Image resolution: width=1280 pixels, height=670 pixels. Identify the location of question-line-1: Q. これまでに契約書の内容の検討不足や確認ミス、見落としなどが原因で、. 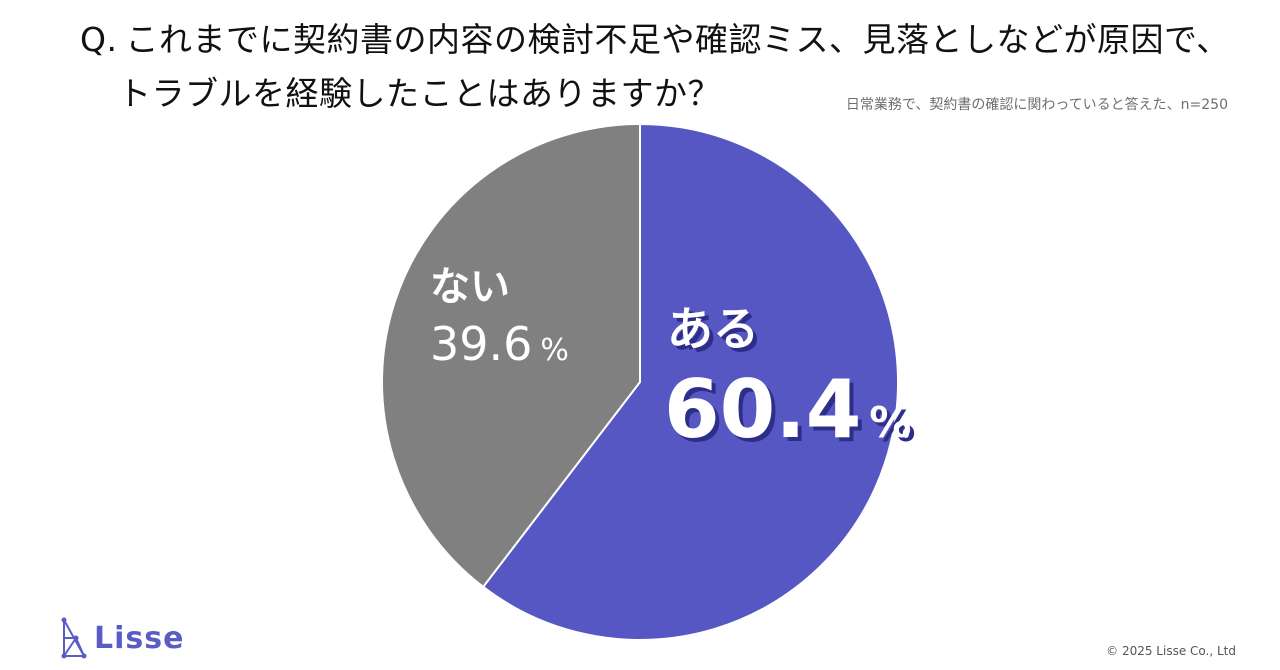
(655, 40).